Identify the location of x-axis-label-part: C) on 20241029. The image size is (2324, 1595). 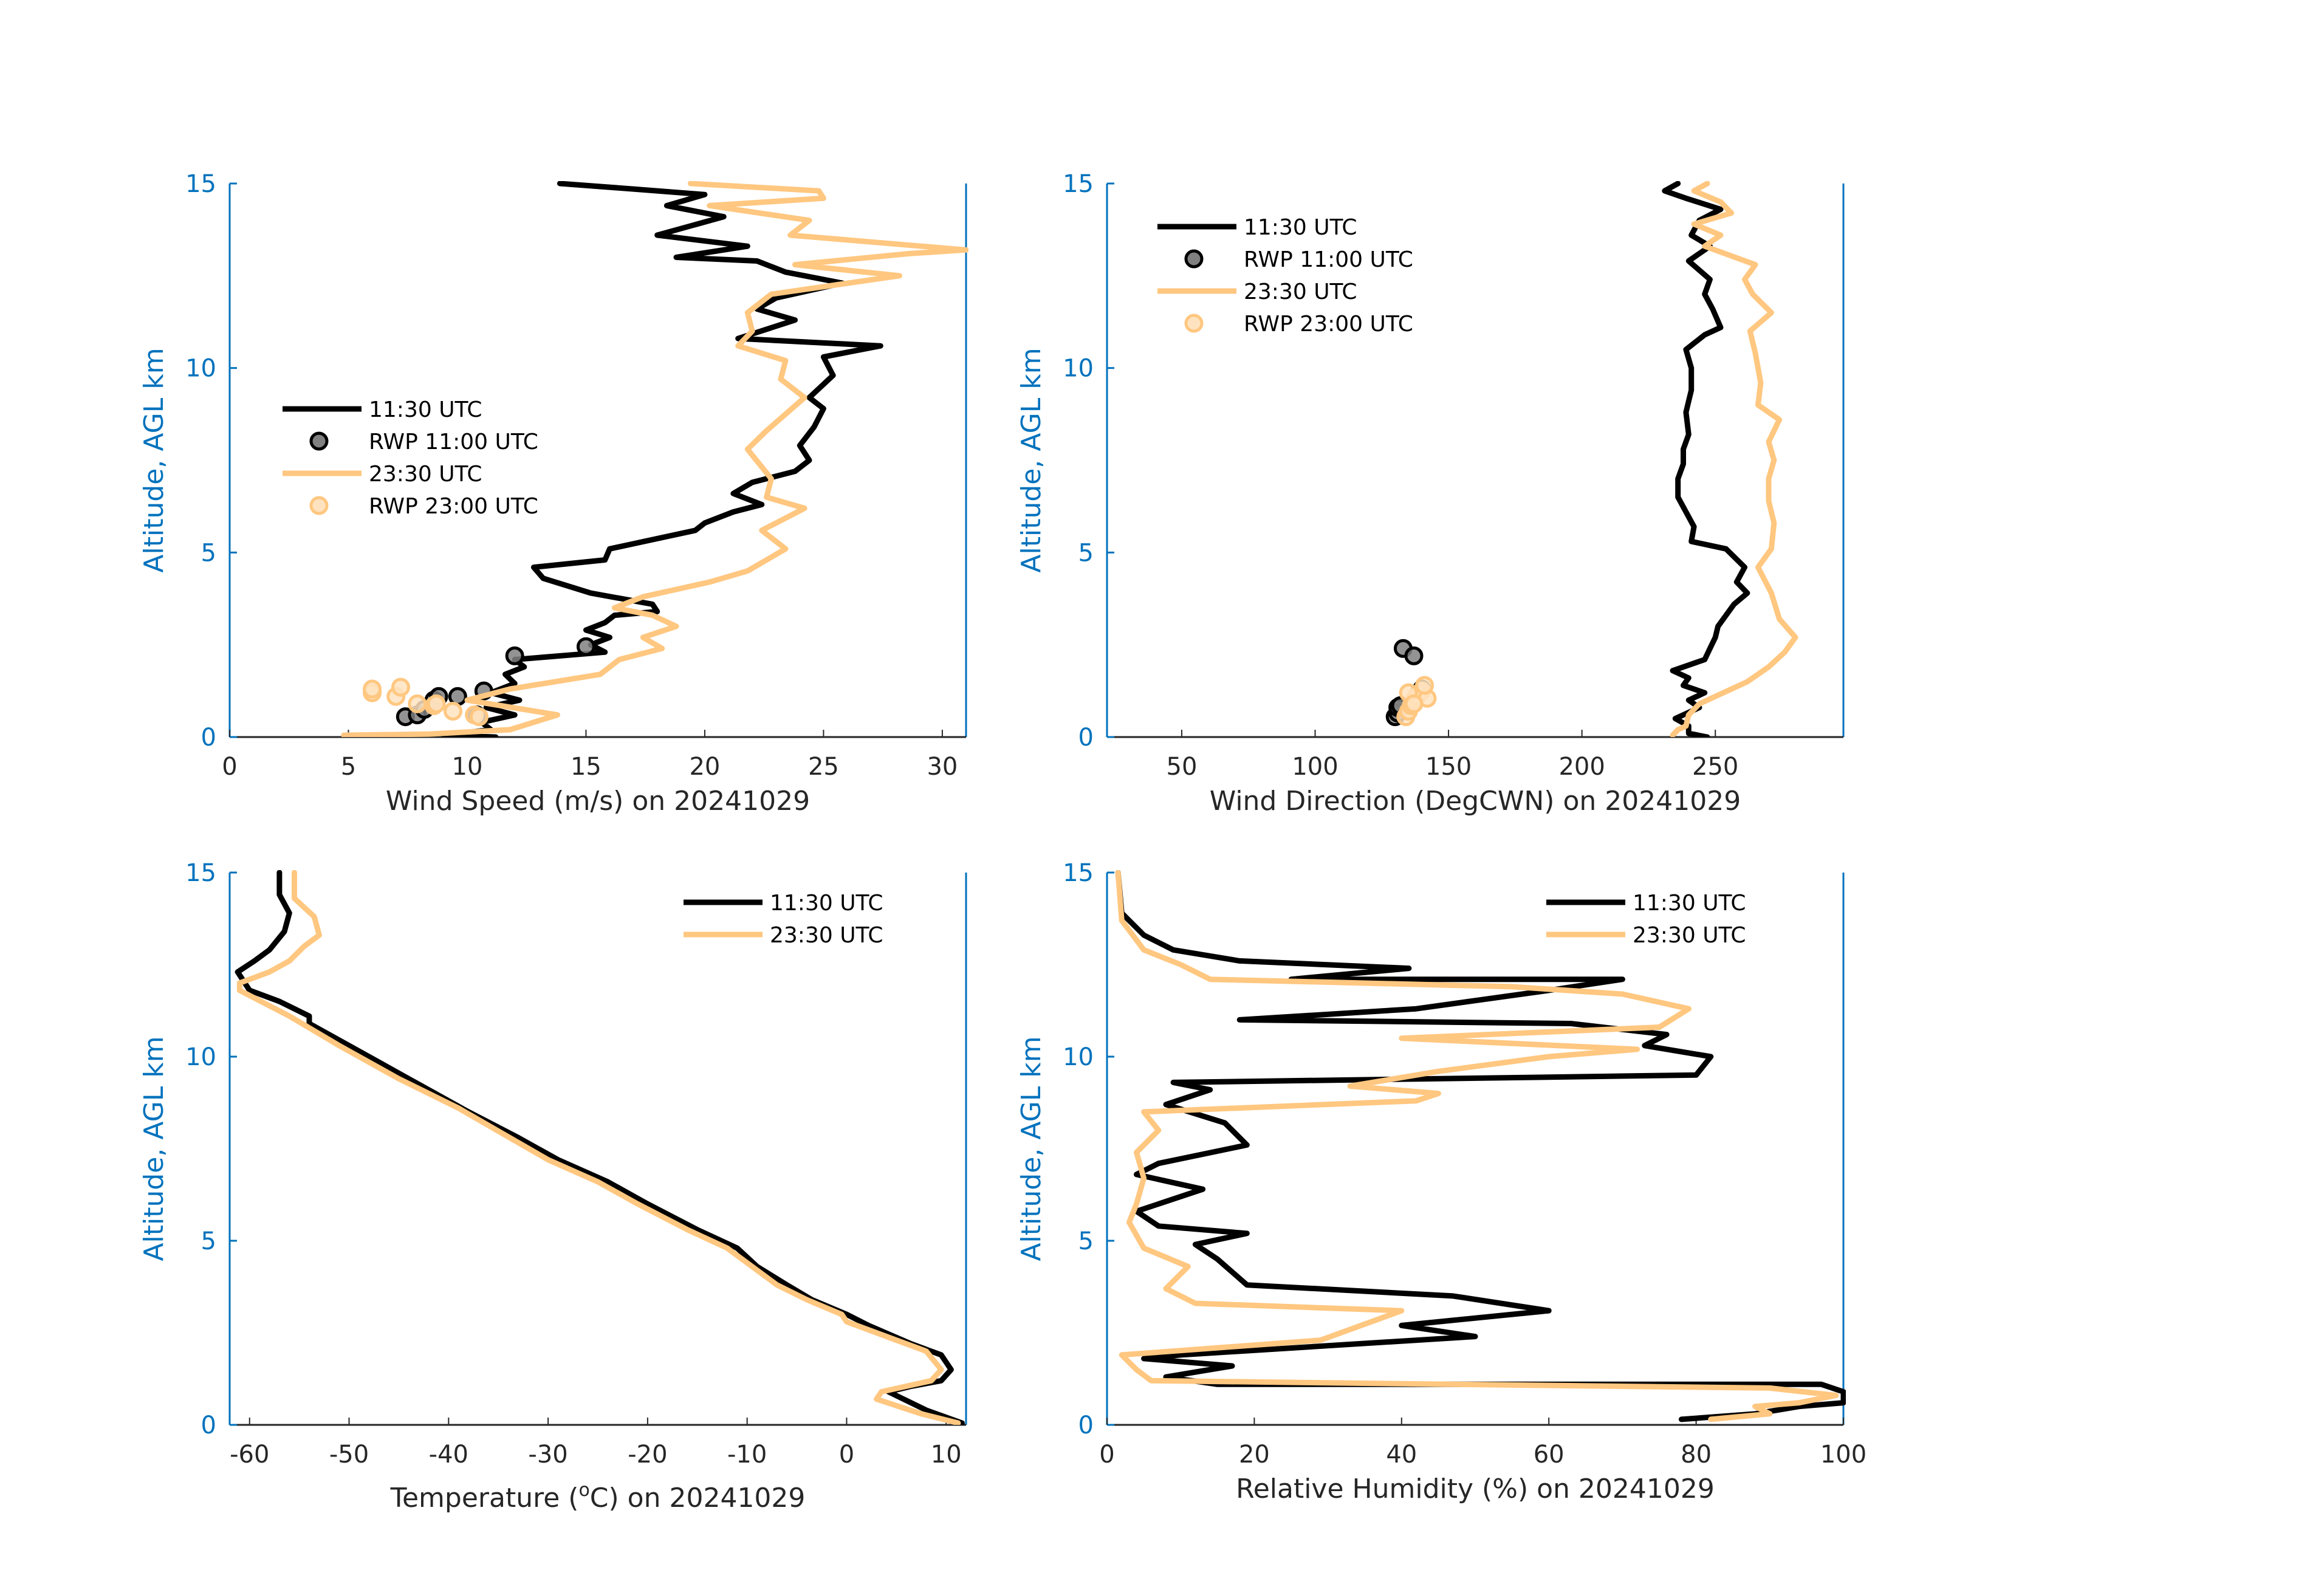
(698, 1498).